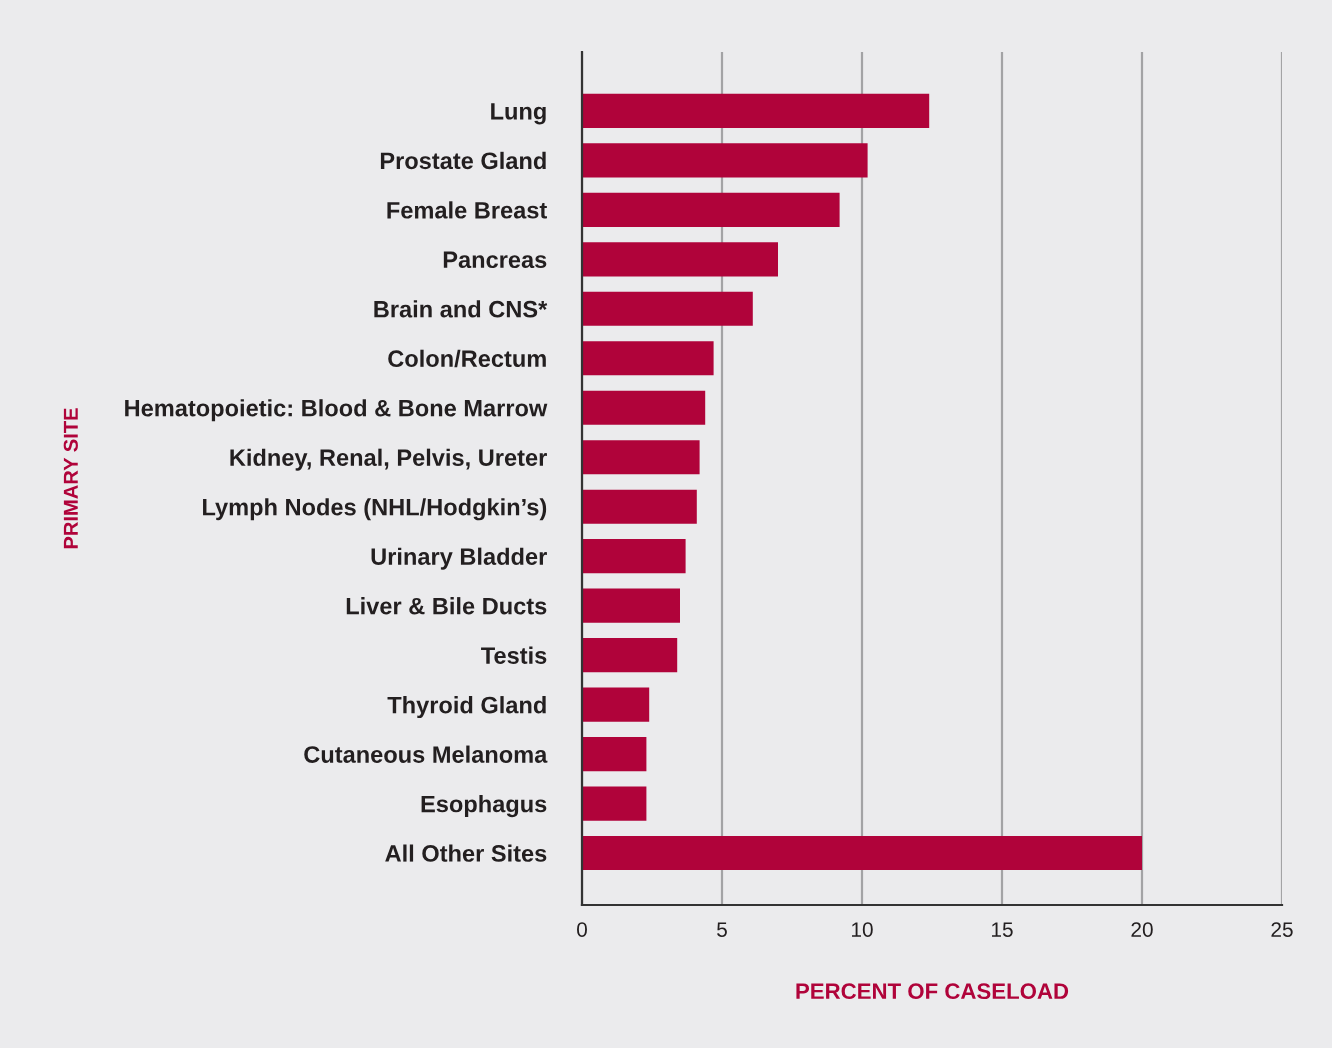  Describe the element at coordinates (1142, 929) in the screenshot. I see `x-tick-label: 20` at that location.